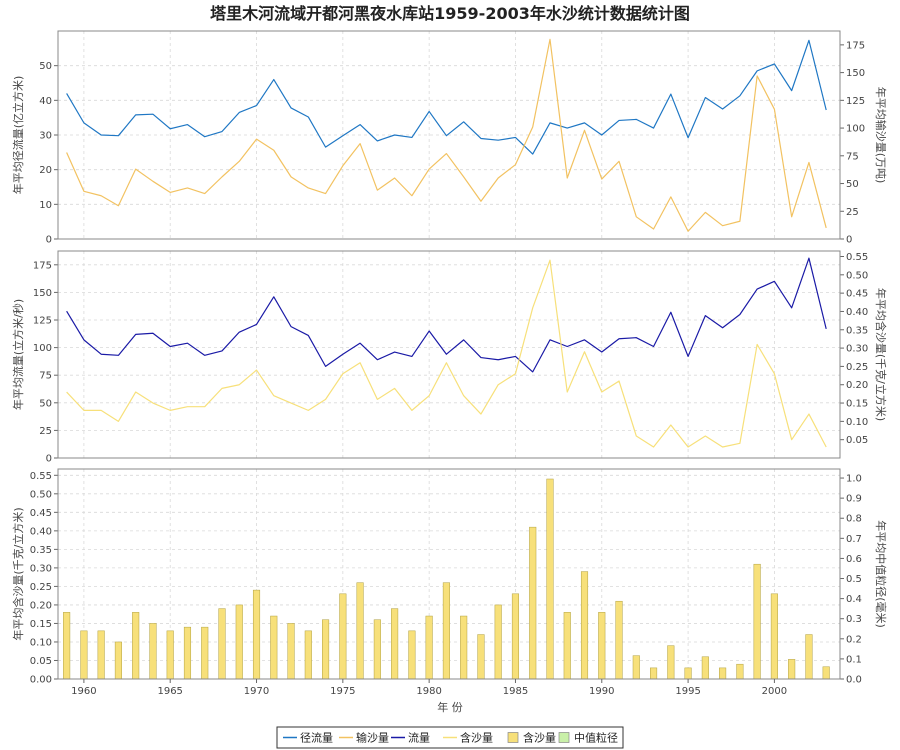 This screenshot has width=900, height=750. What do you see at coordinates (41, 568) in the screenshot?
I see `y-left-tick-label: 0.30` at bounding box center [41, 568].